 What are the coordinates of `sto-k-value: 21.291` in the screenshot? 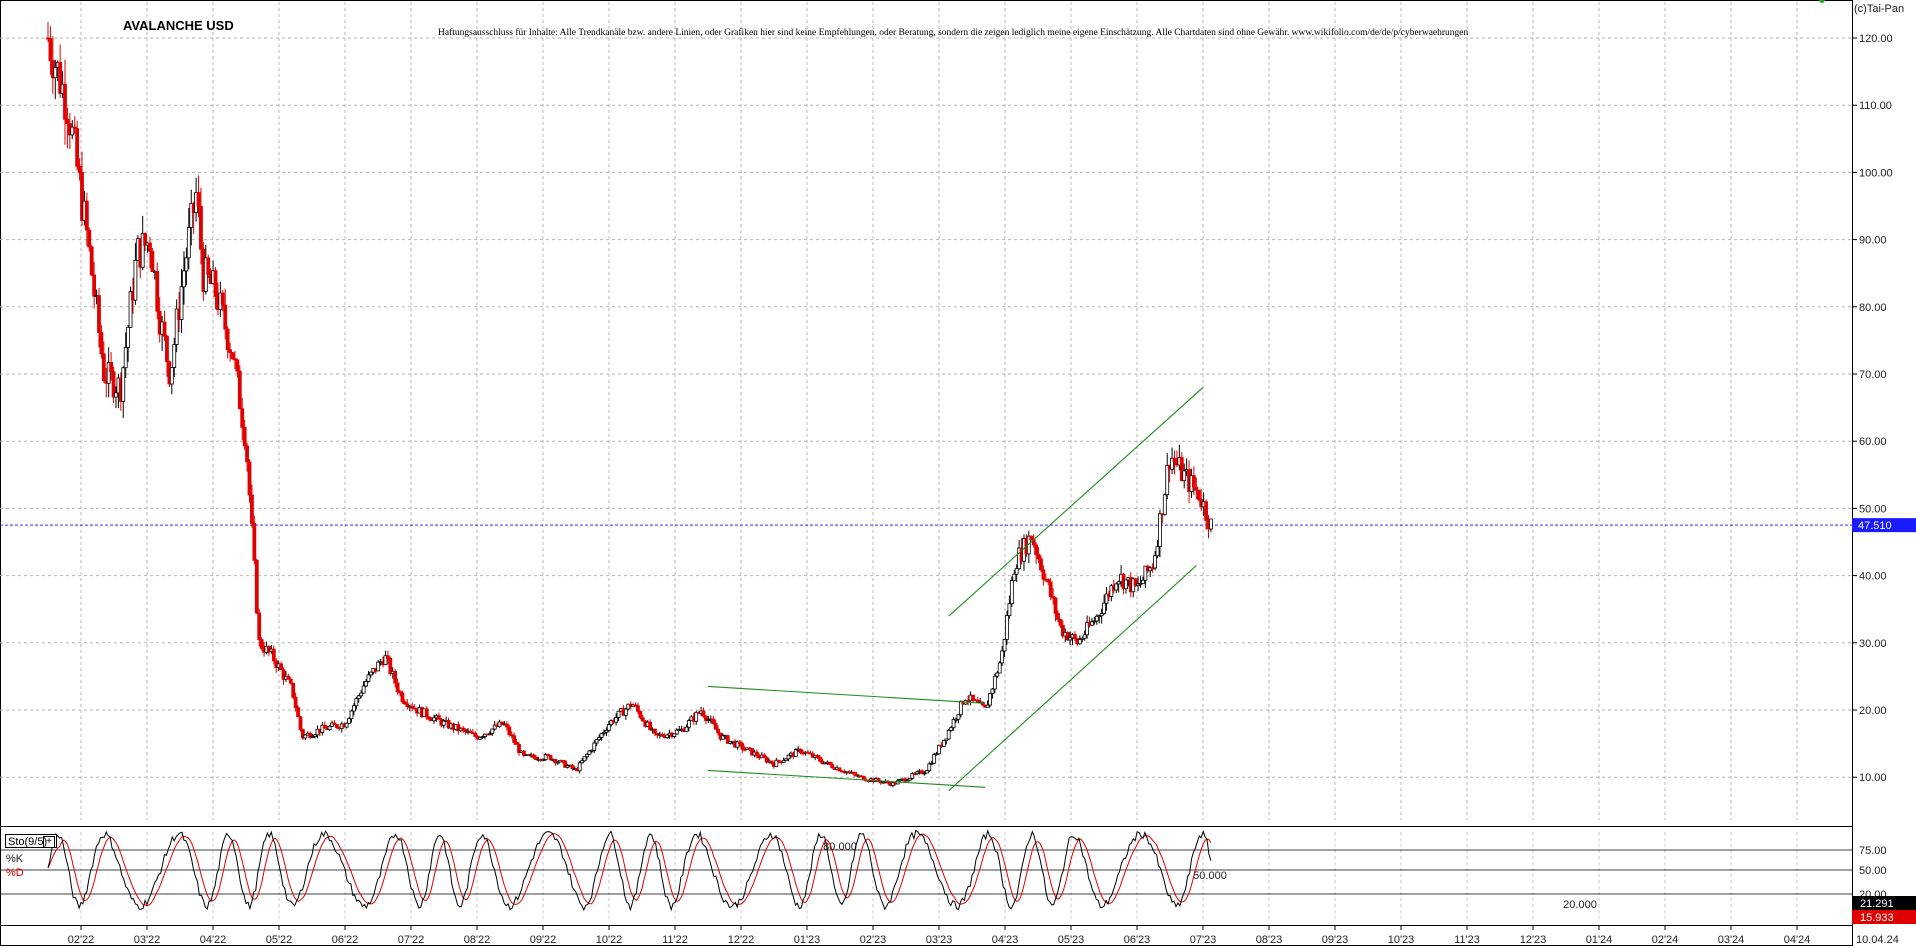 It's located at (1877, 904).